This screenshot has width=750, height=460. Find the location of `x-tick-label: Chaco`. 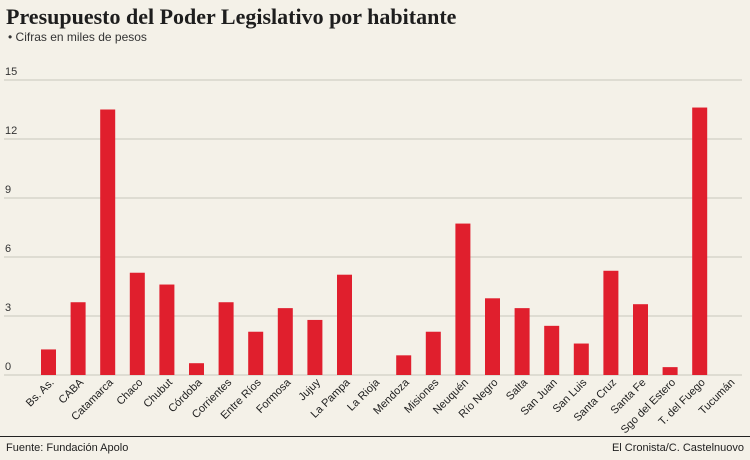

x-tick-label: Chaco is located at coordinates (129, 392).